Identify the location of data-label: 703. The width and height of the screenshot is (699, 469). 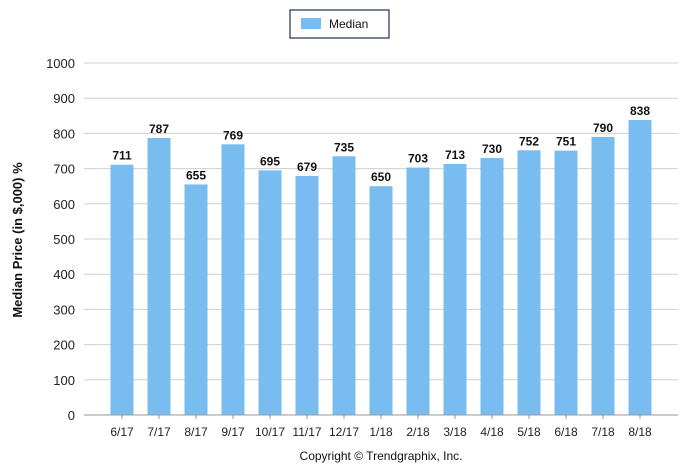
(418, 159).